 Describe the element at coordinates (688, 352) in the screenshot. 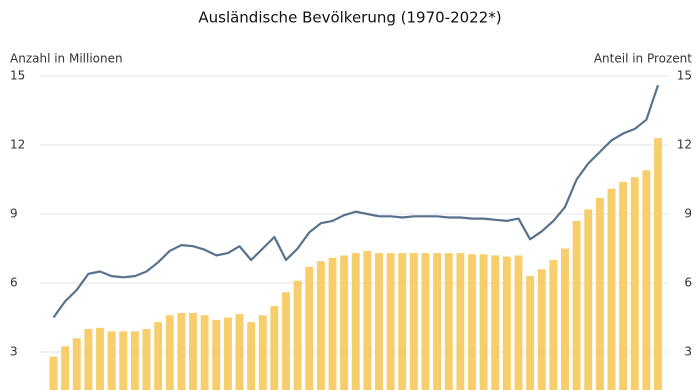

I see `y2-tick-label: 3` at that location.